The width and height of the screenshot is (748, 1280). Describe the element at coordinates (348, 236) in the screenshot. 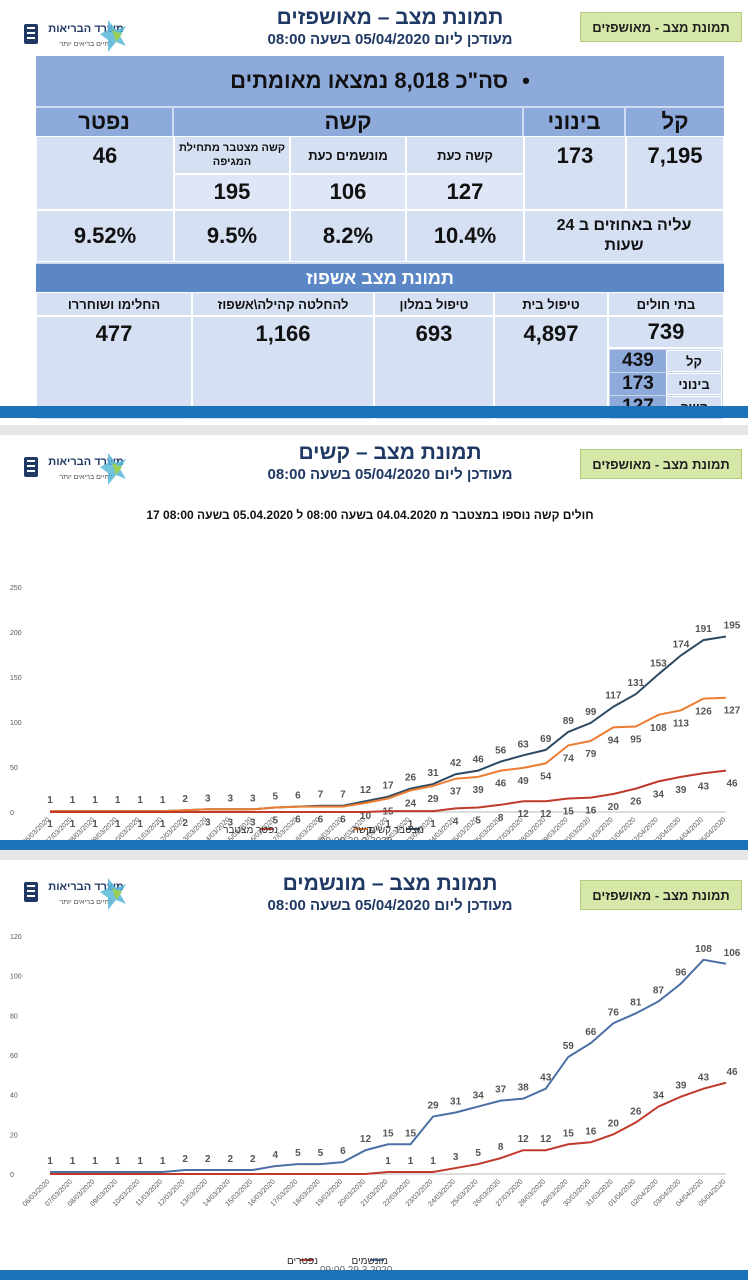

I see `rise-ventilated-now: 8.2%` at that location.